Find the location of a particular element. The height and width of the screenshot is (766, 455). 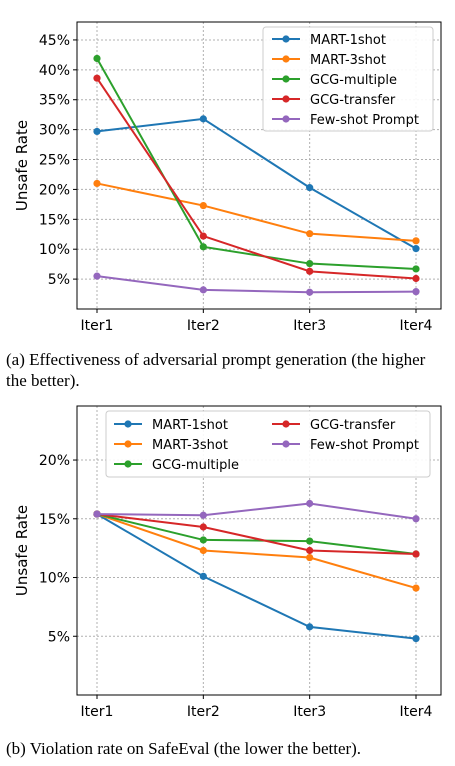

y-tick-label: 40% is located at coordinates (54, 71).